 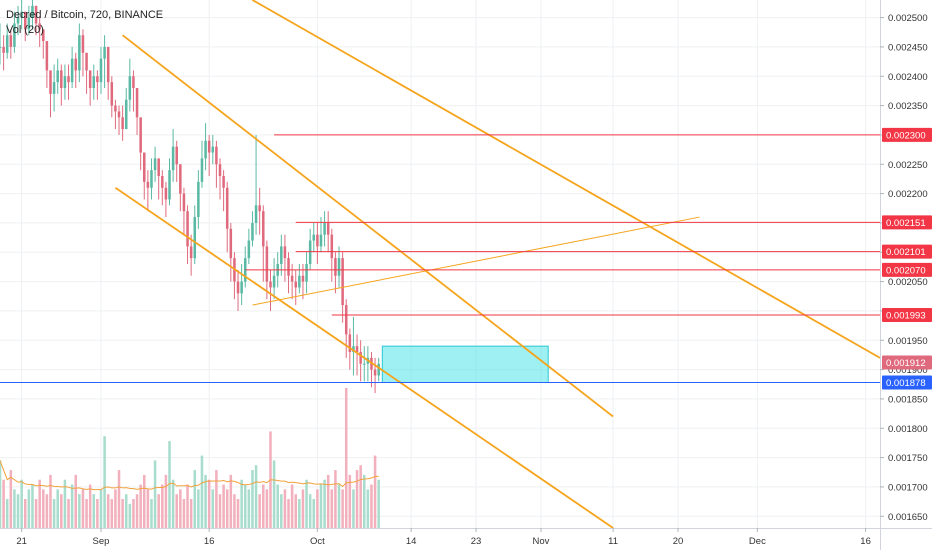 I want to click on level-badge: 0.002070, so click(x=906, y=270).